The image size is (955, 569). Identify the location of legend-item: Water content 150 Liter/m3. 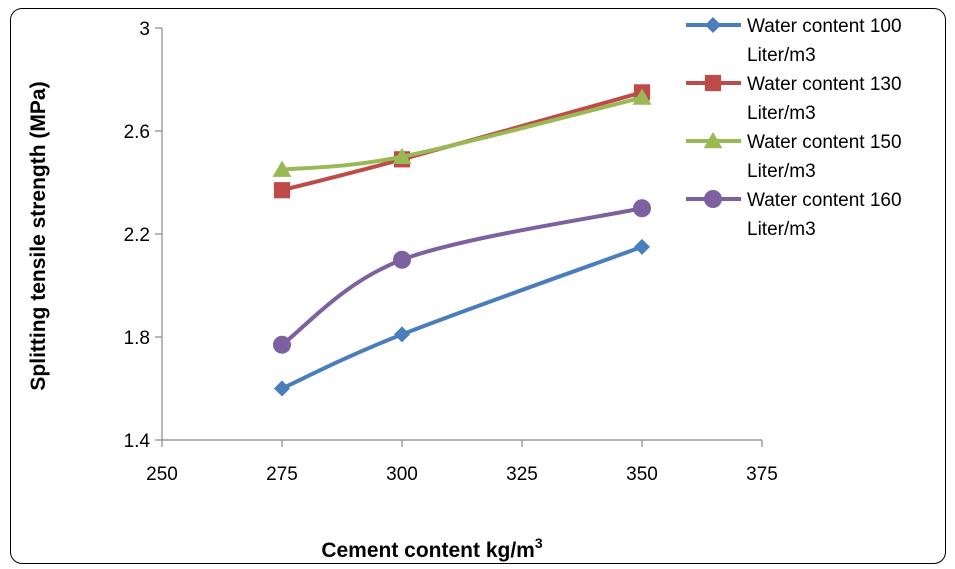
(794, 157).